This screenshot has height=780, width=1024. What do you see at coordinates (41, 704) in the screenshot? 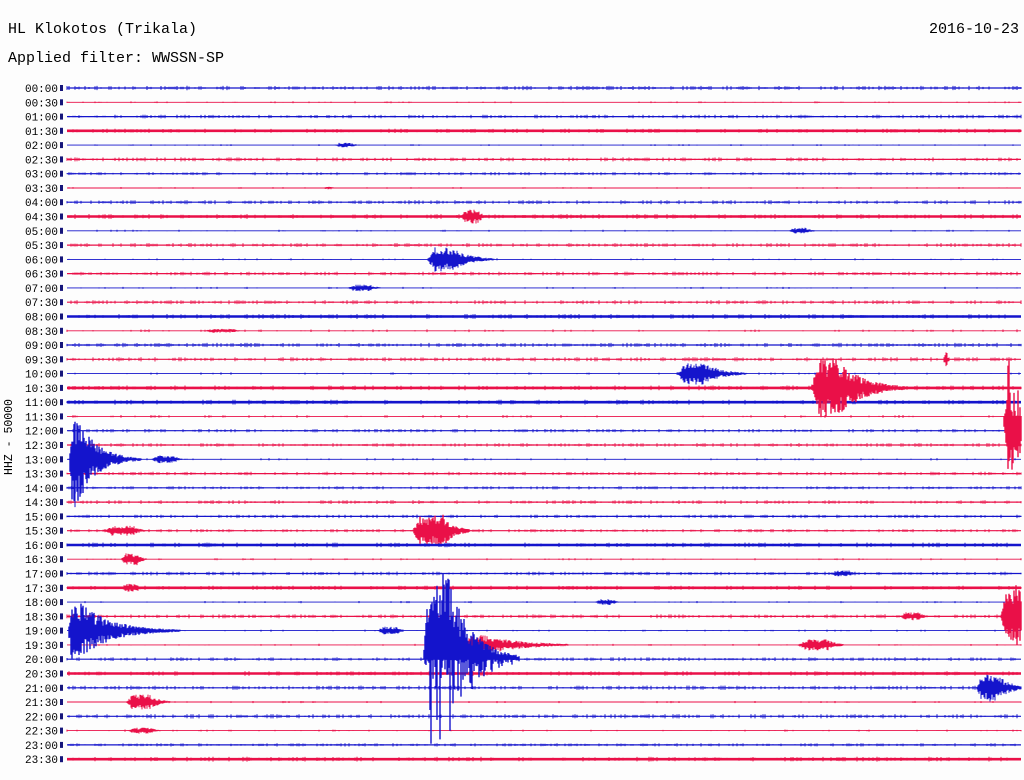
I see `time-label-2130: 21:30` at bounding box center [41, 704].